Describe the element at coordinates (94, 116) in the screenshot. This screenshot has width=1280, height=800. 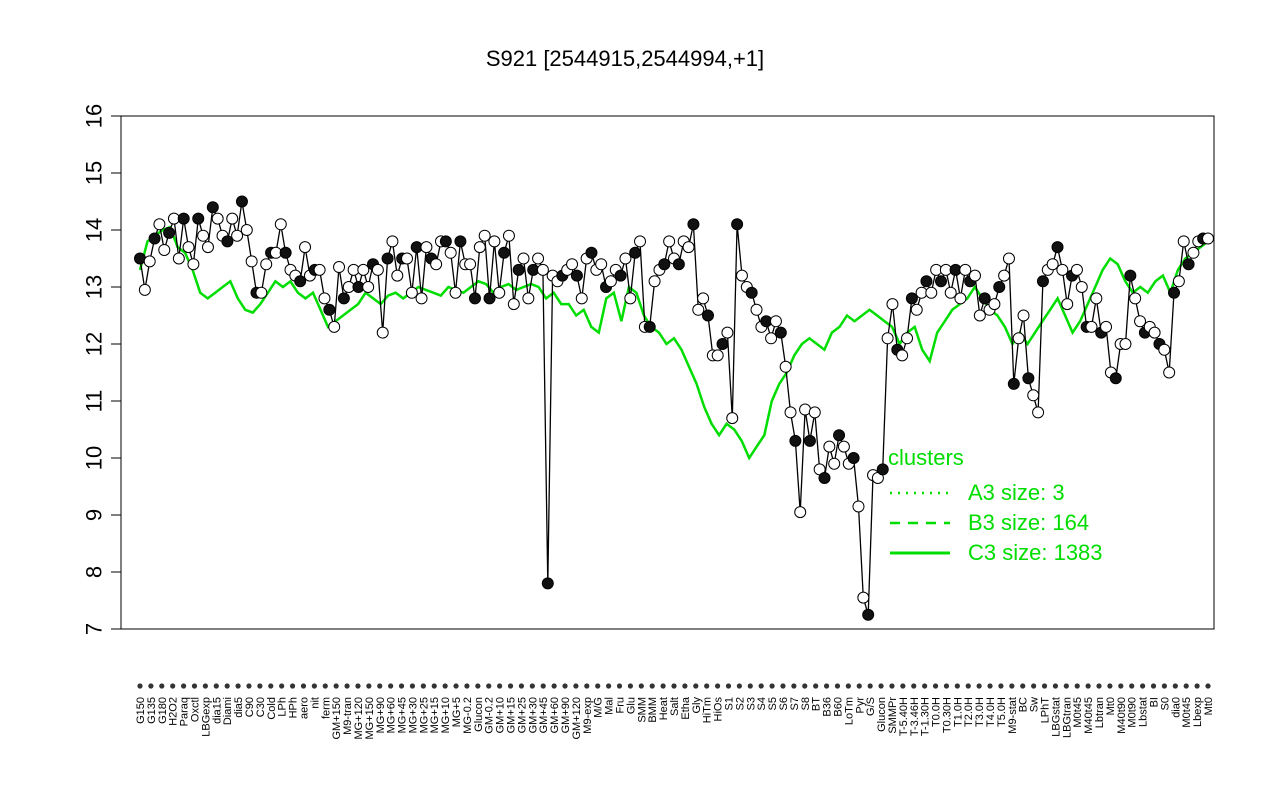
I see `y-tick-label: 16` at that location.